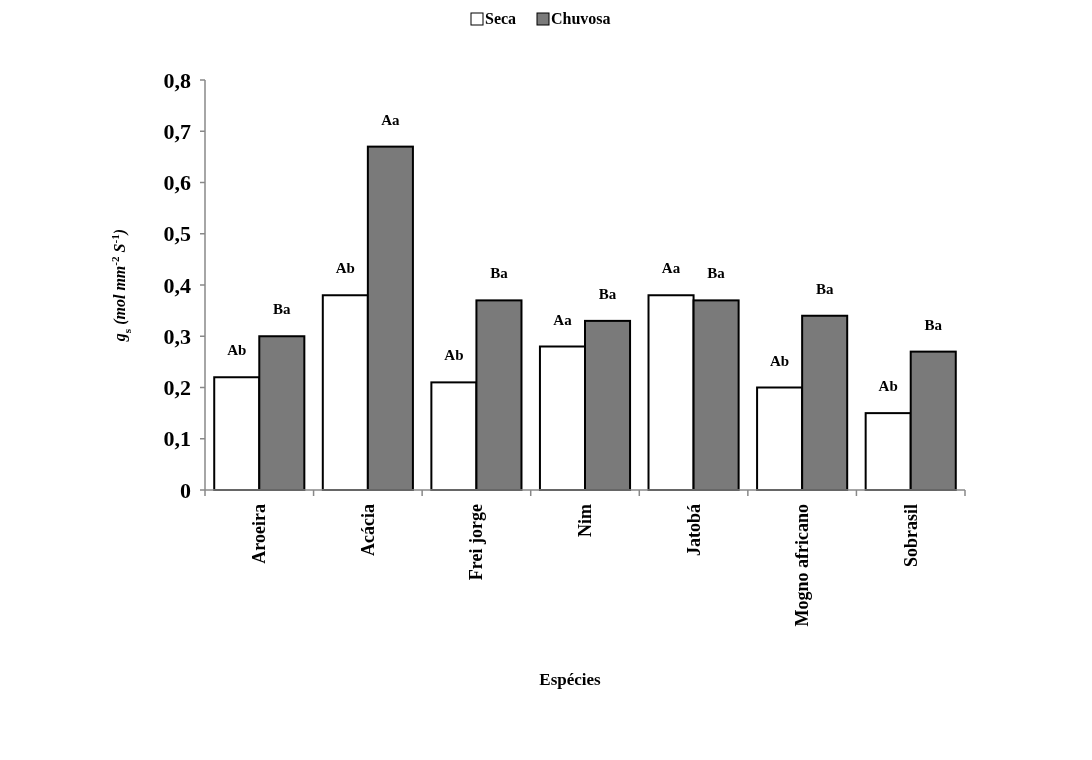 The height and width of the screenshot is (760, 1092). I want to click on x-tick-label: Aroeira, so click(259, 534).